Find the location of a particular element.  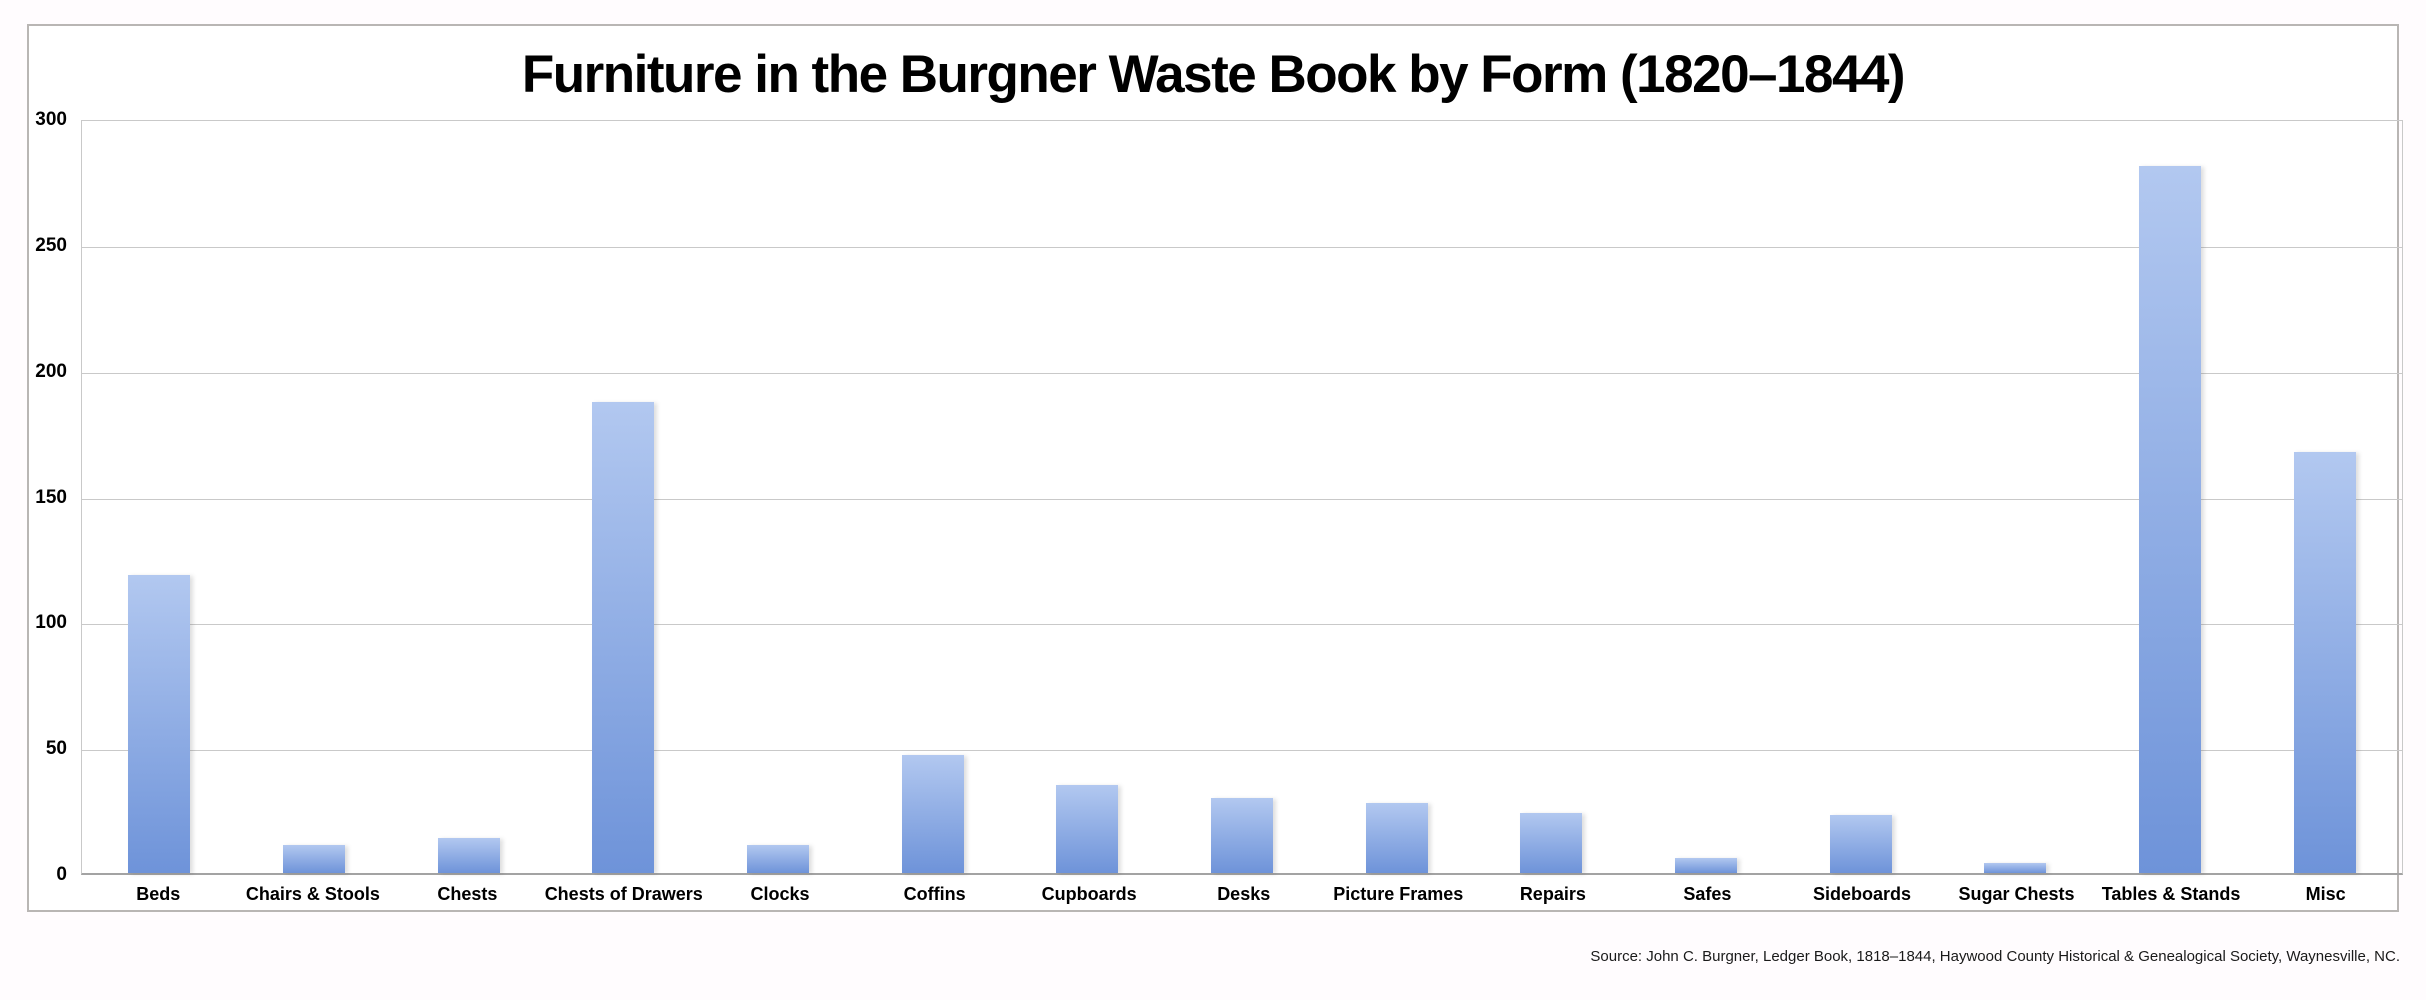

x-category-label-chests: Chests is located at coordinates (467, 894).